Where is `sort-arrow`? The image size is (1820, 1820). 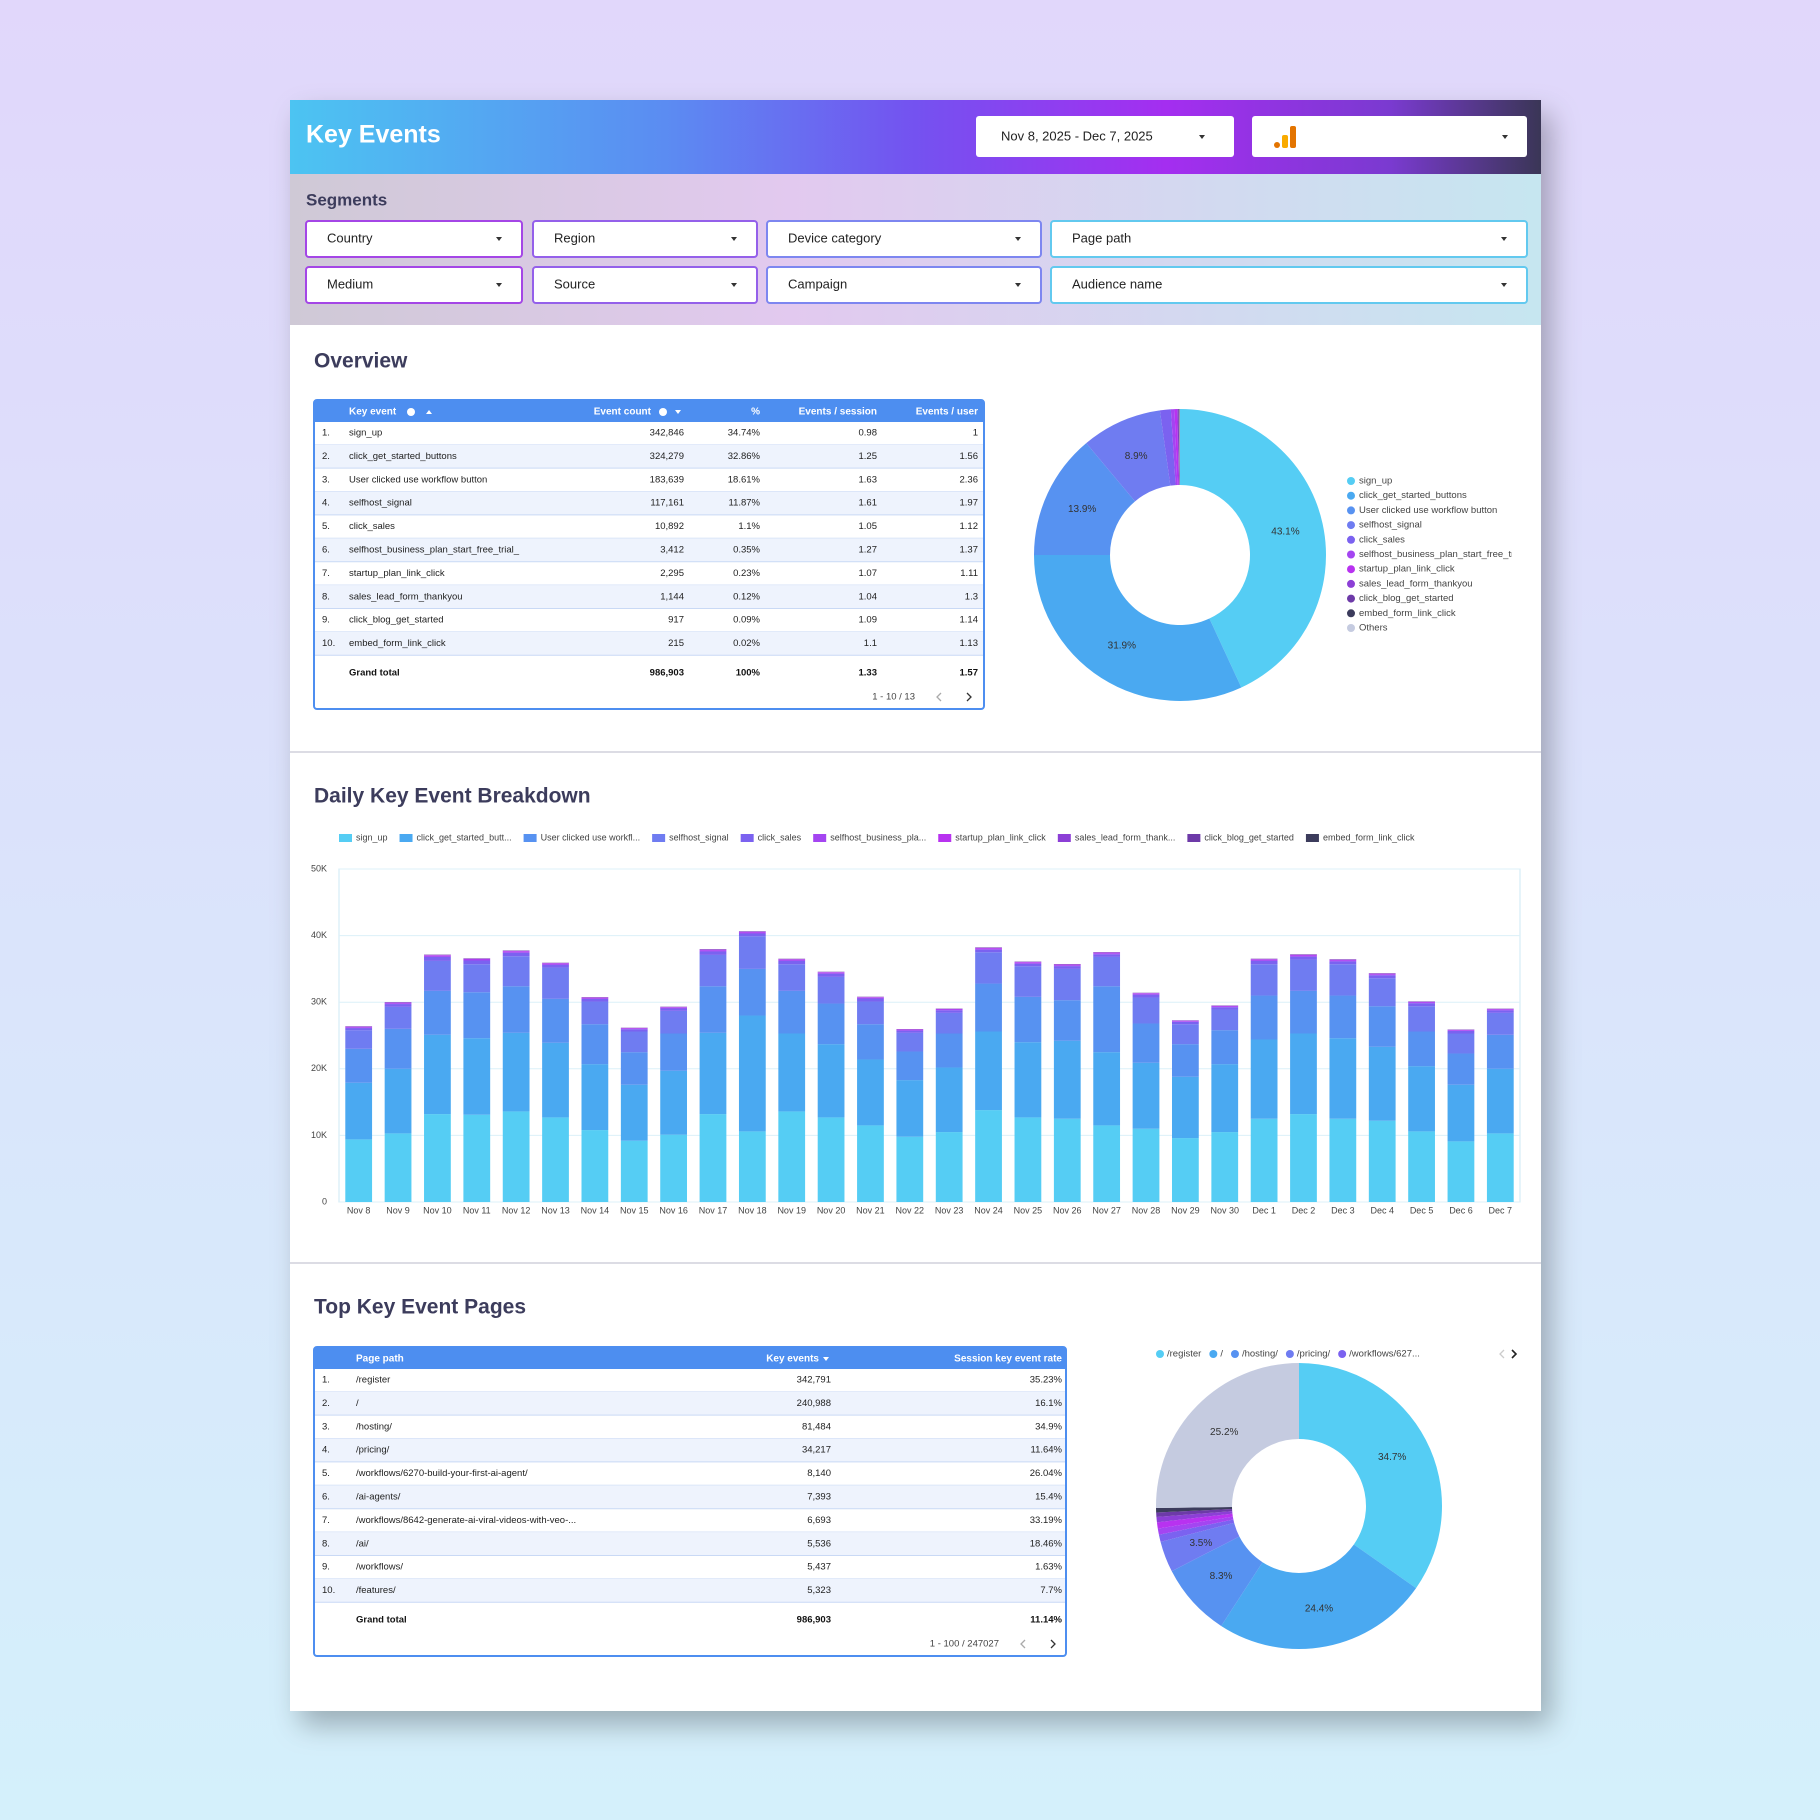
sort-arrow is located at coordinates (826, 1359).